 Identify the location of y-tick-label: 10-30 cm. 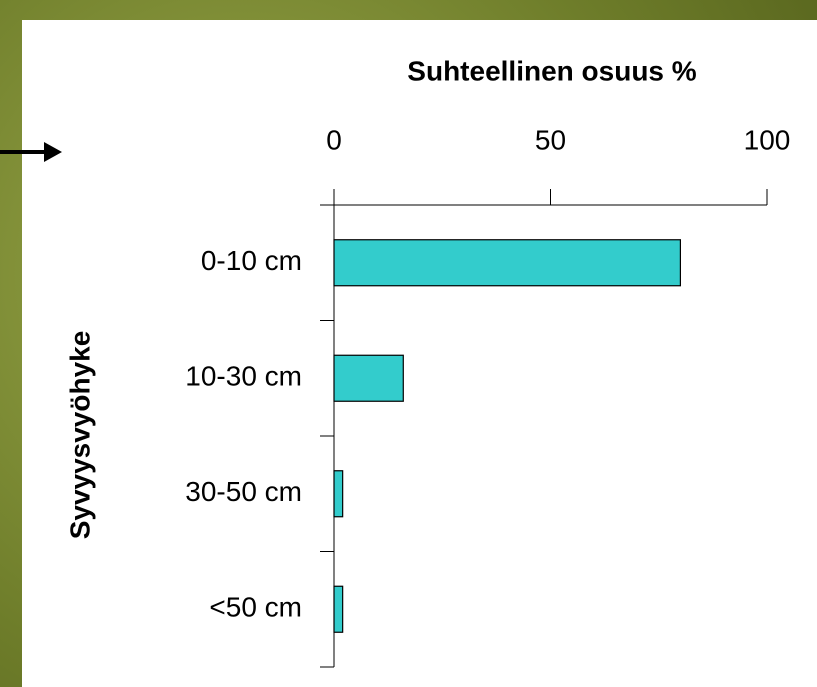
(243, 376).